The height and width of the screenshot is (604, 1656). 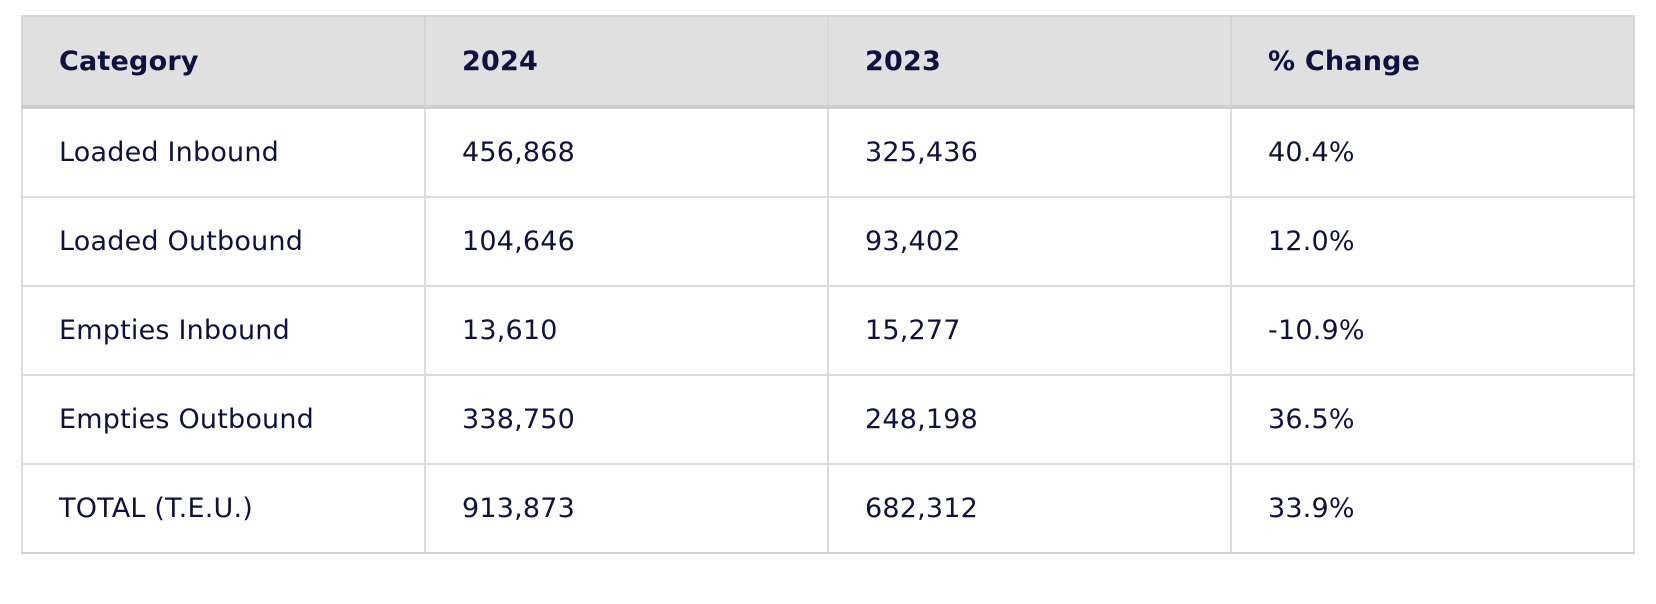 I want to click on table-row: Loaded Outbound 104,646 93,402 12.0%, so click(x=828, y=241).